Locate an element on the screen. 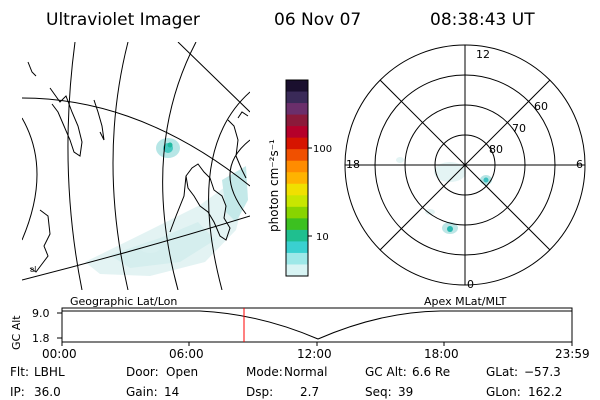  ip-label: IP: is located at coordinates (17, 392).